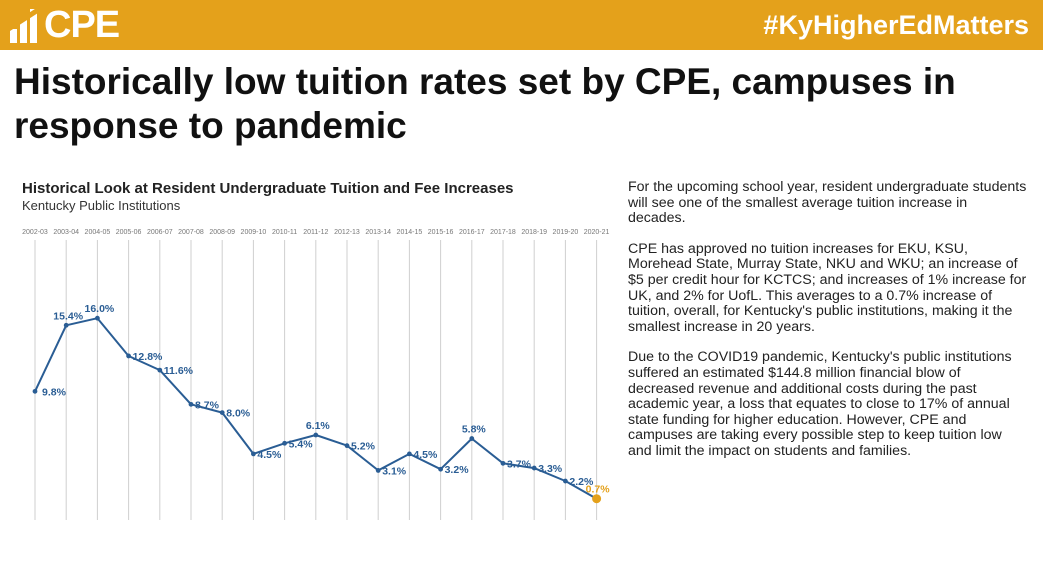 The height and width of the screenshot is (582, 1043). What do you see at coordinates (394, 471) in the screenshot?
I see `data-label: 3.1%` at bounding box center [394, 471].